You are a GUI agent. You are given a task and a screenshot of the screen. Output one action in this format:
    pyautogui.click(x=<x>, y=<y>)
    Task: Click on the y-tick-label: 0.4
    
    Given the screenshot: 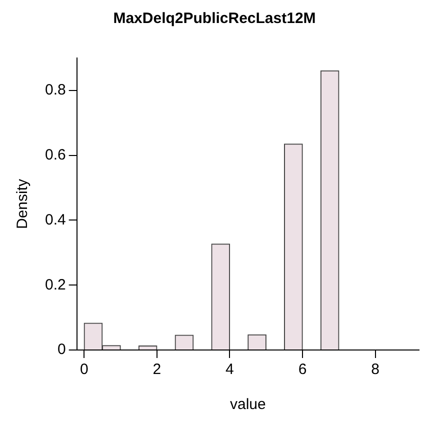 What is the action you would take?
    pyautogui.click(x=55, y=219)
    